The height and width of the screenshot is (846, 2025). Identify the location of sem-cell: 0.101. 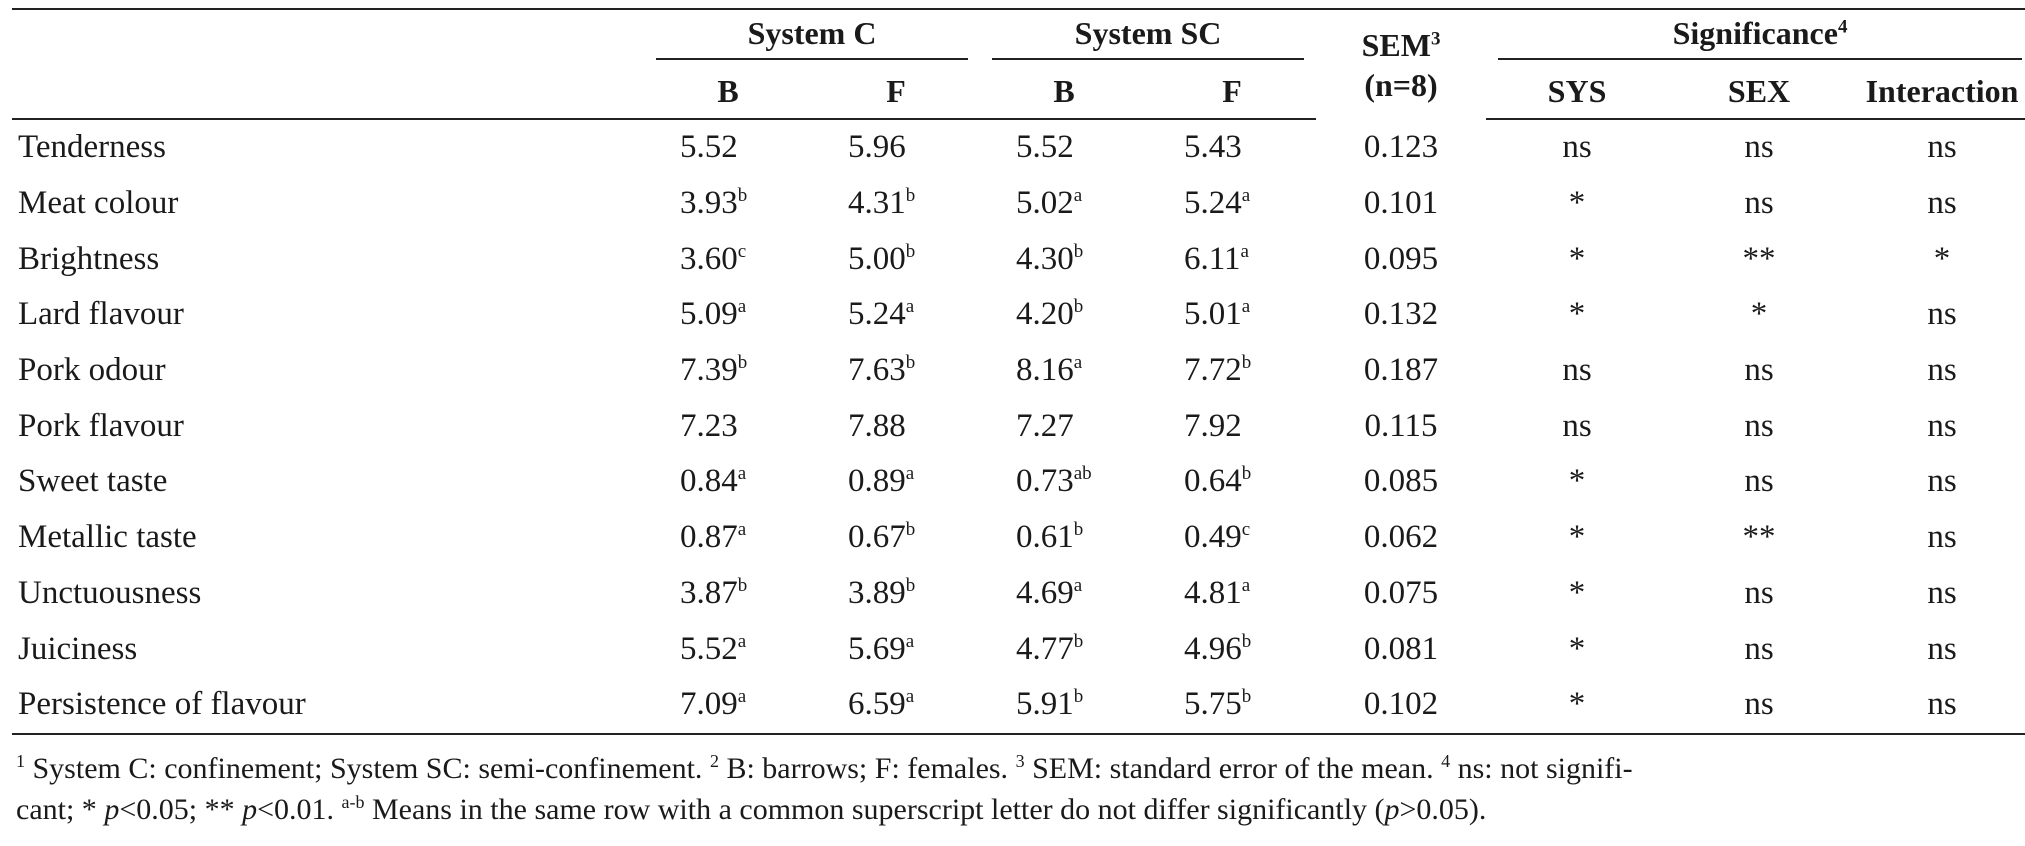
(1401, 204).